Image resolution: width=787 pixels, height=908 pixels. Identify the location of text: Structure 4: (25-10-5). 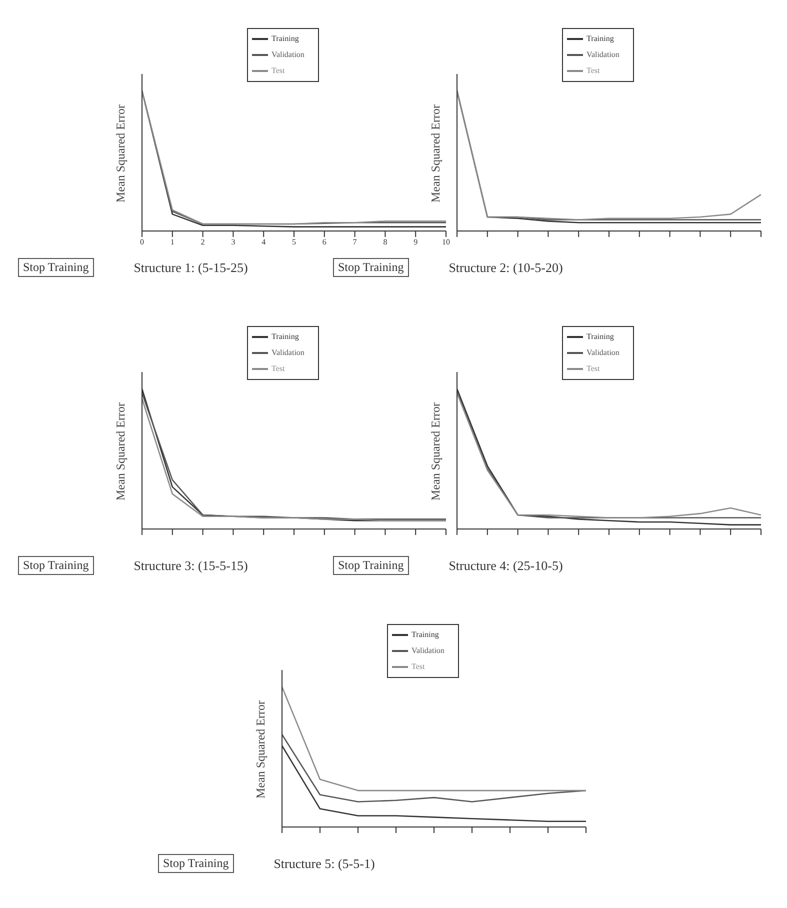
(505, 566).